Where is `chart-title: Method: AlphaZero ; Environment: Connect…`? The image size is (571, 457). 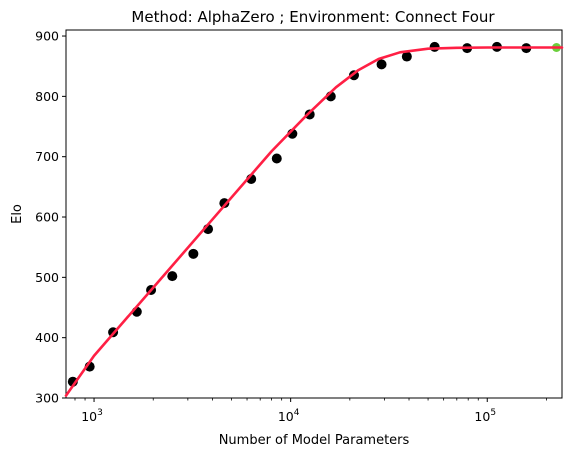 chart-title: Method: AlphaZero ; Environment: Connect… is located at coordinates (313, 17).